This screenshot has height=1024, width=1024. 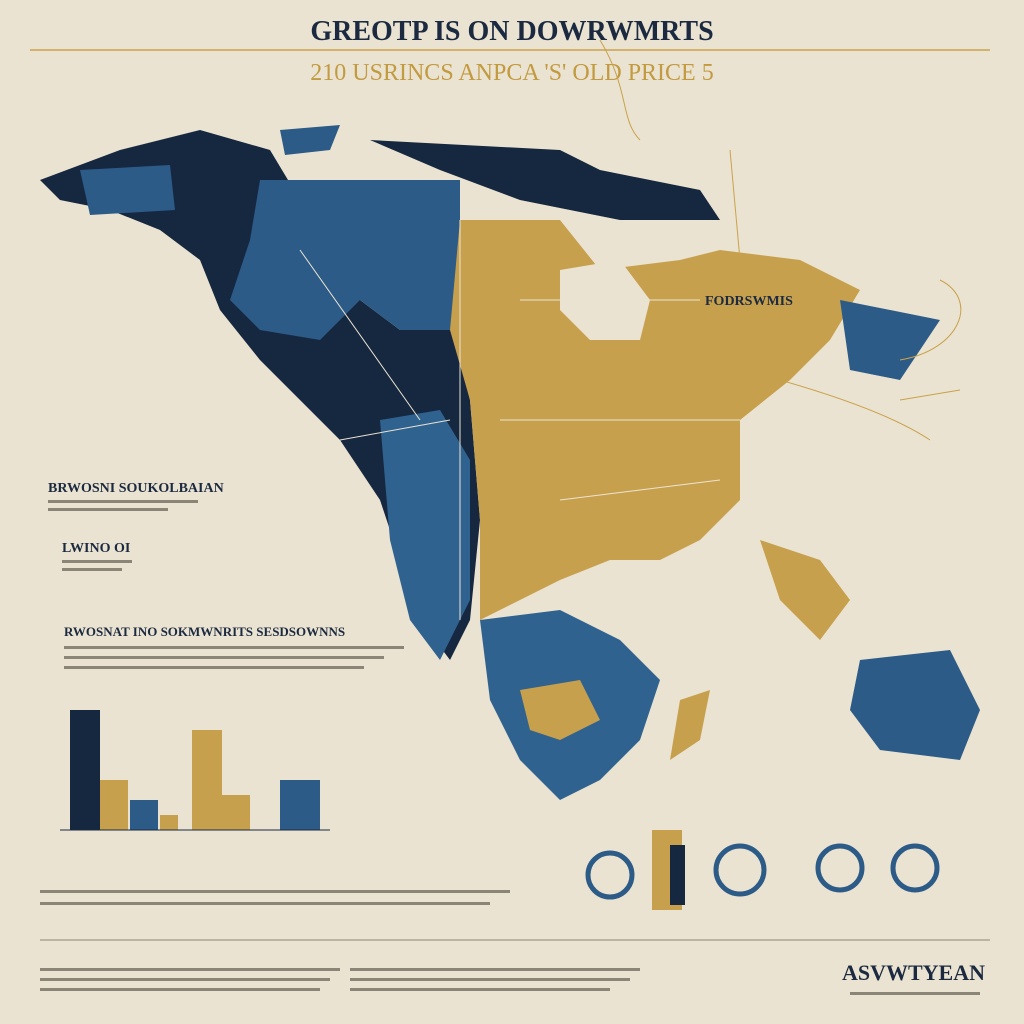 What do you see at coordinates (310, 140) in the screenshot?
I see `map-island` at bounding box center [310, 140].